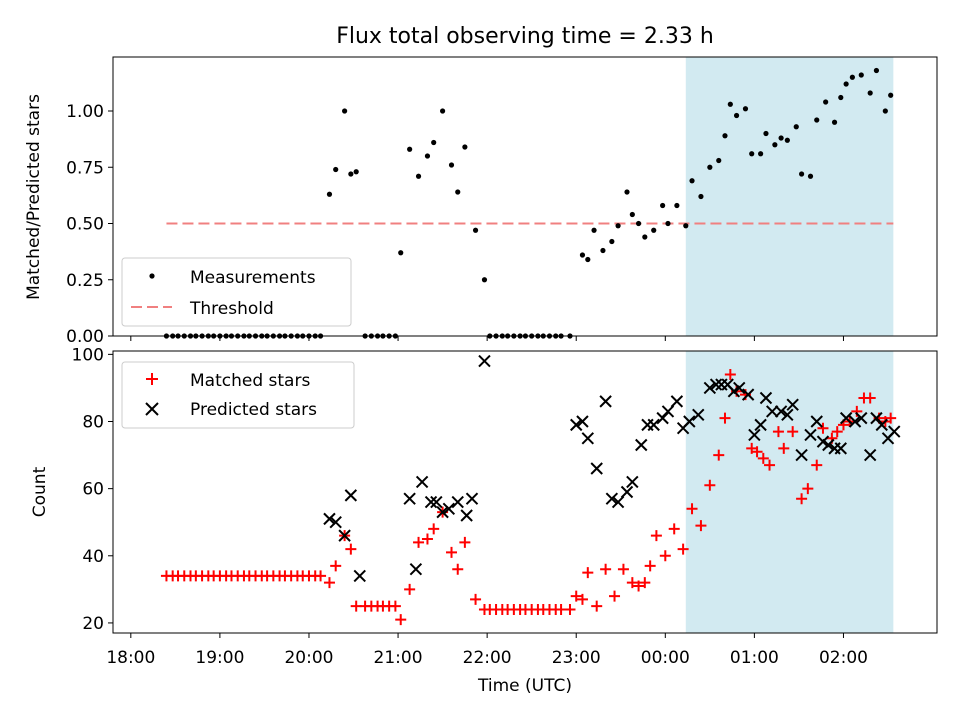 This screenshot has width=960, height=720. What do you see at coordinates (754, 658) in the screenshot?
I see `x-tick-label: 01:00` at bounding box center [754, 658].